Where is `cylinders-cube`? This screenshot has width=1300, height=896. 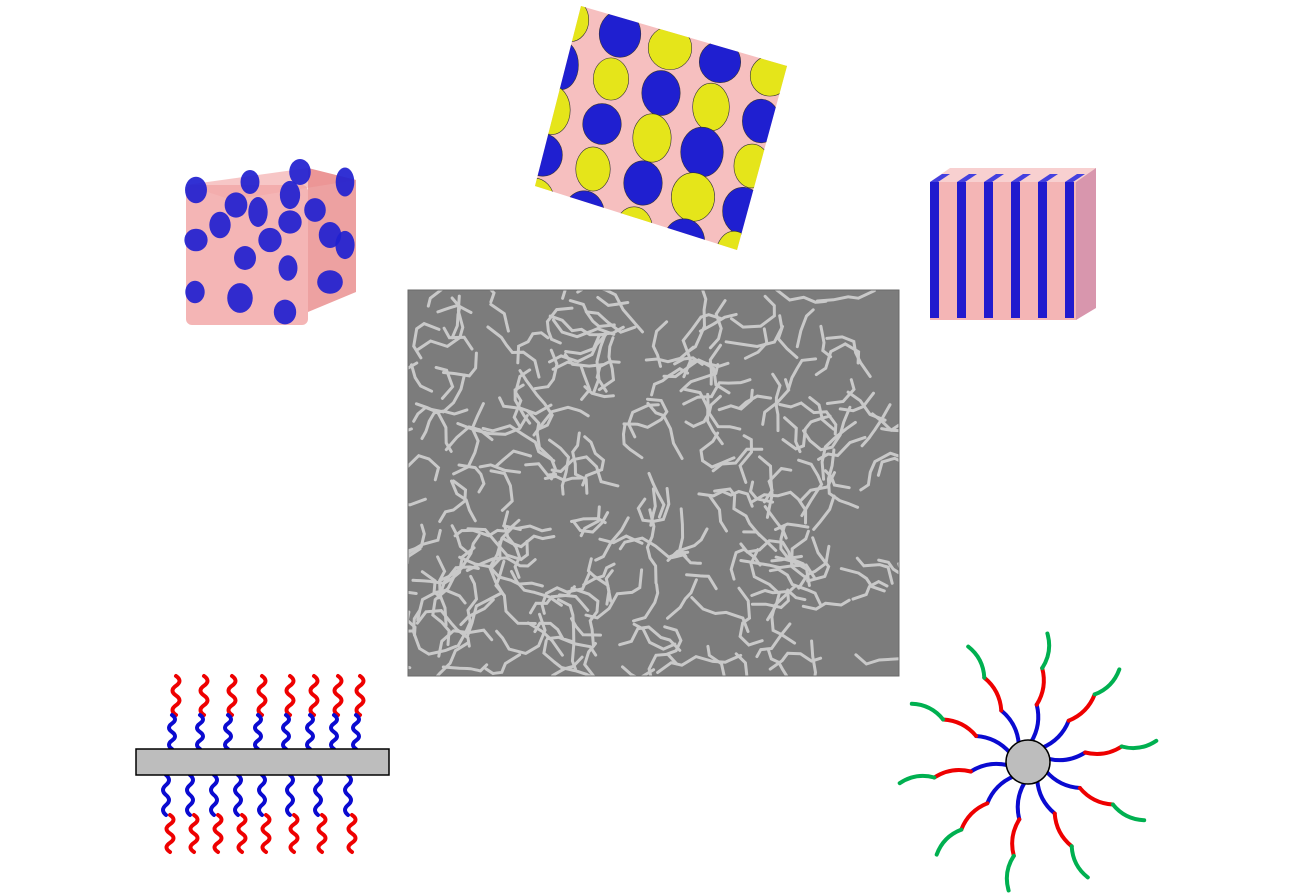
cylinders-cube is located at coordinates (661, 128).